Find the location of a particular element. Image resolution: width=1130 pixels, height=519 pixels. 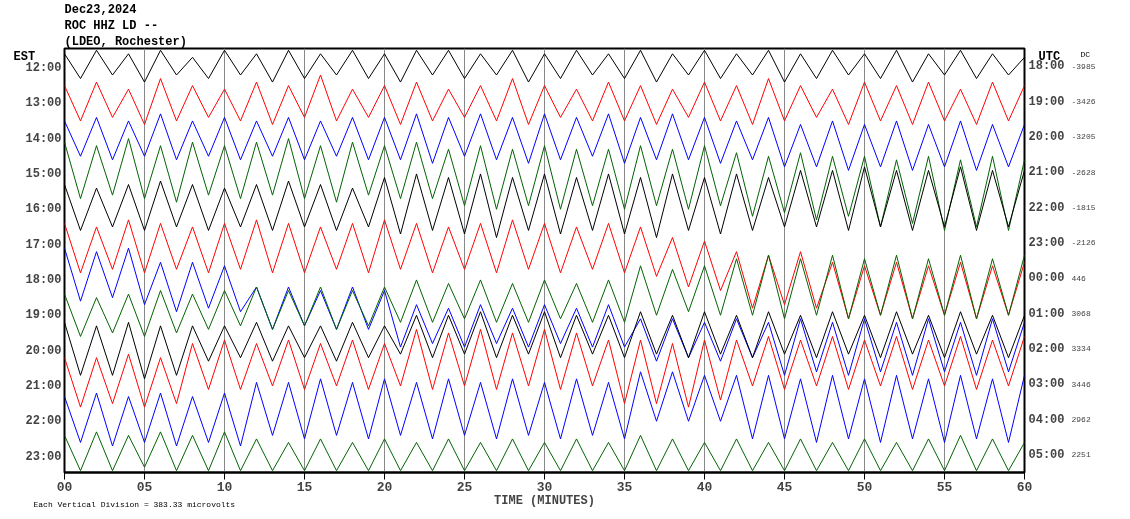

y-tick-label: 12:00 is located at coordinates (43, 67).